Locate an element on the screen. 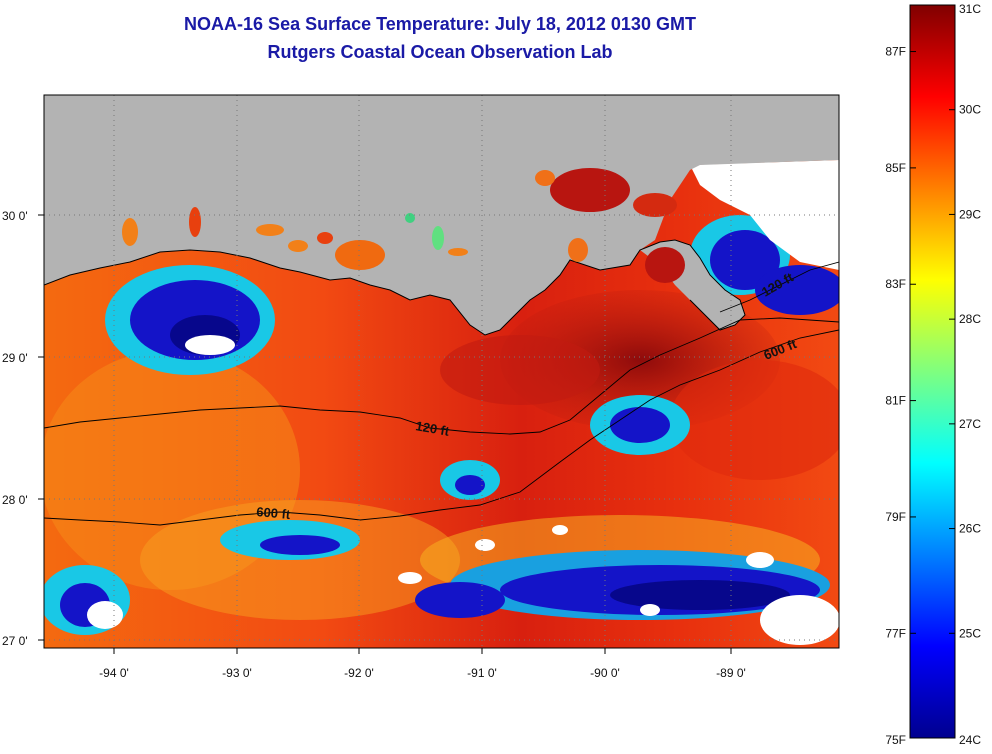 Image resolution: width=992 pixels, height=754 pixels. lon-tick-label: -89 0' is located at coordinates (731, 673).